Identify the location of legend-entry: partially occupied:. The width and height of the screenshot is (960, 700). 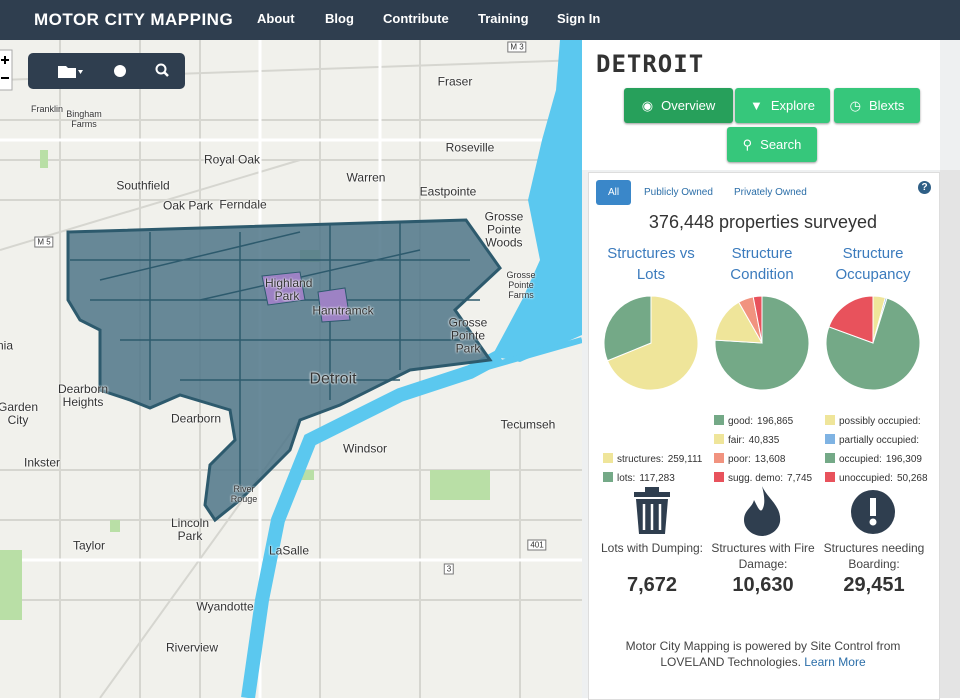
(879, 440).